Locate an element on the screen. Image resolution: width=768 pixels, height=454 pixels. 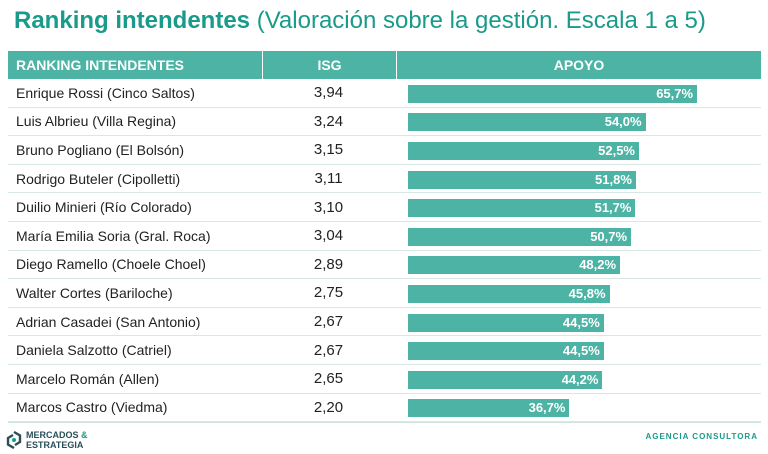
logo-text: MERCADOS & ESTRATEGIA is located at coordinates (57, 440).